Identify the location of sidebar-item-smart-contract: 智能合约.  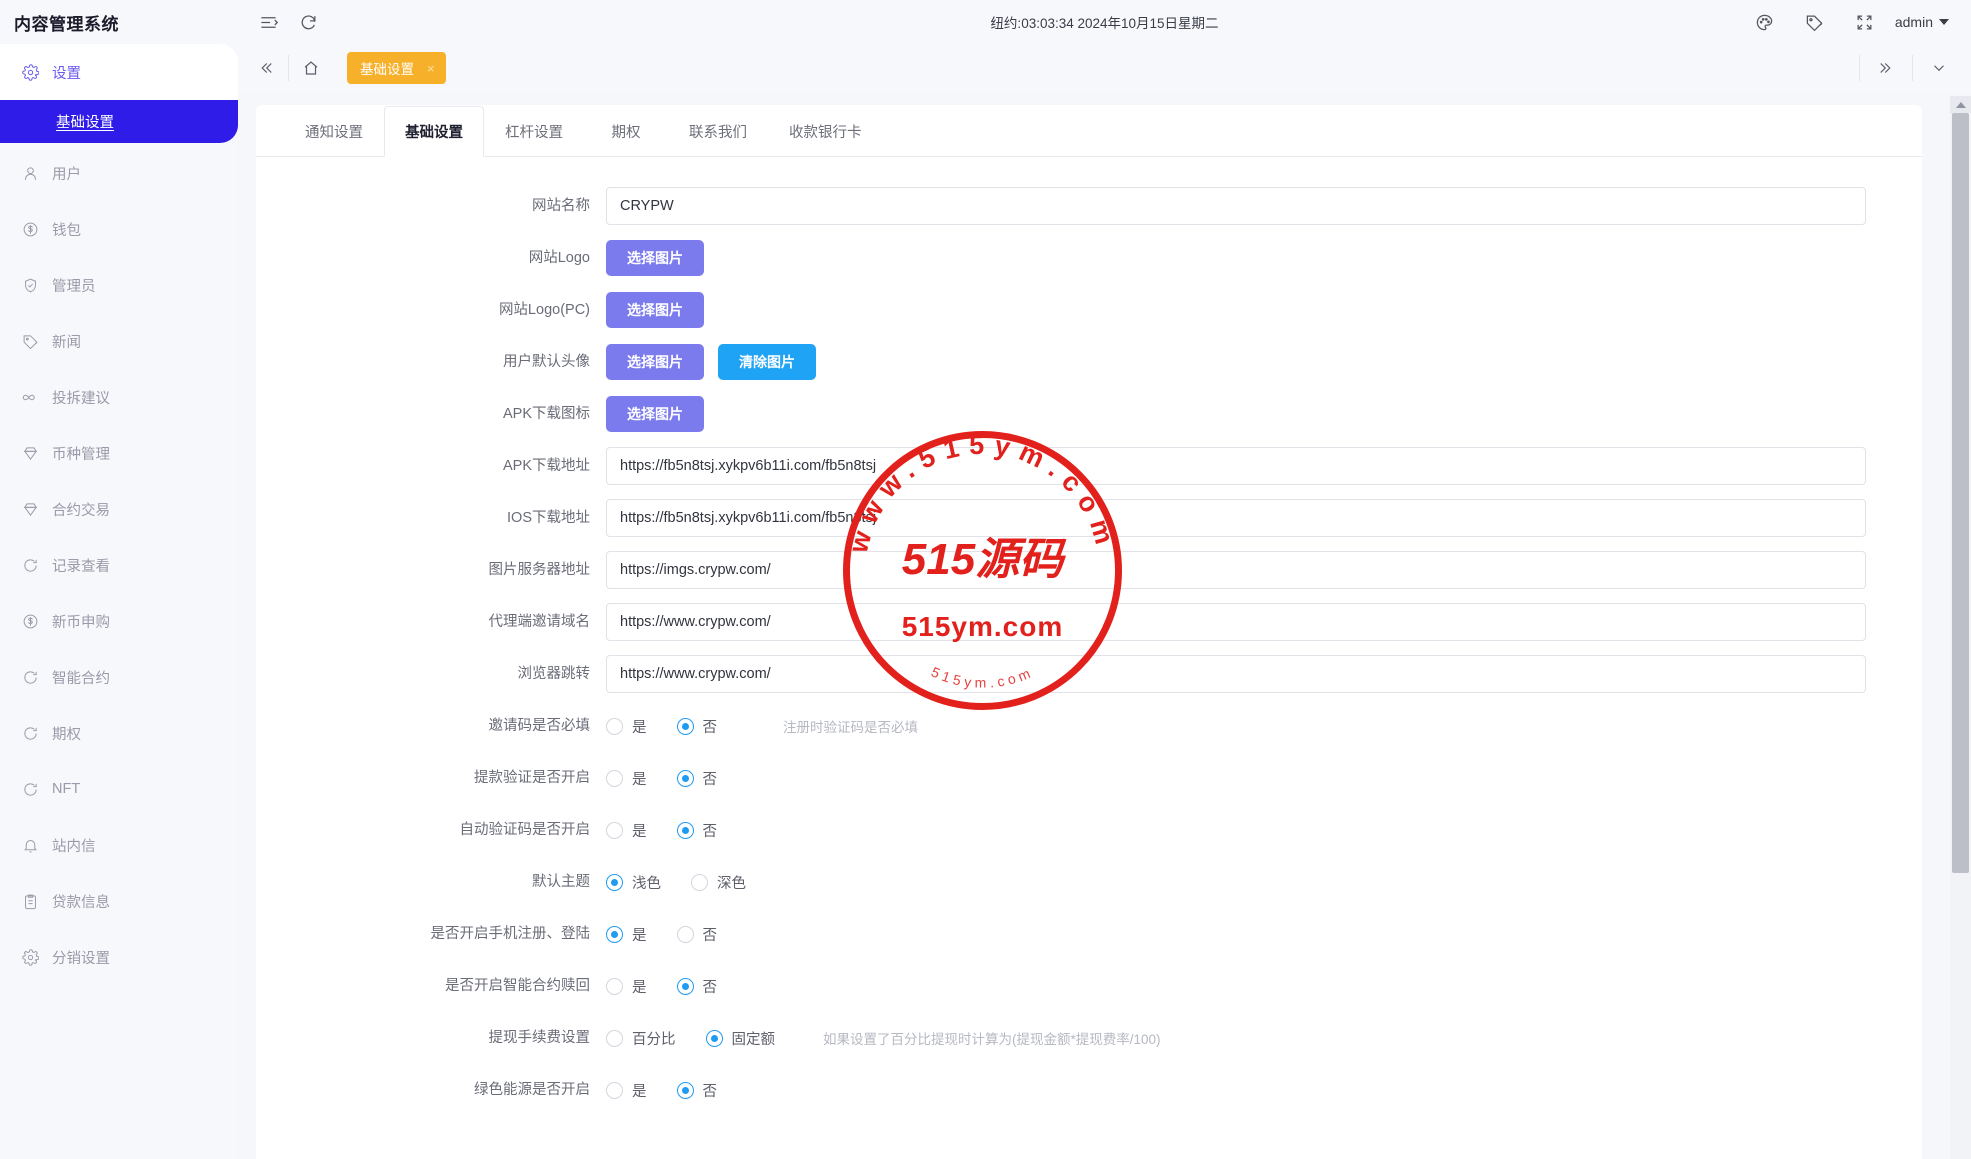
(119, 677).